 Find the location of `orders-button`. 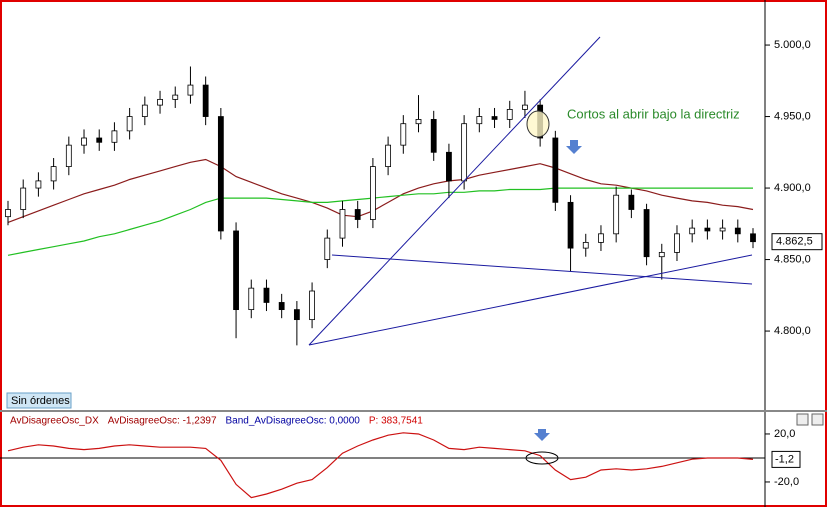

orders-button is located at coordinates (39, 400).